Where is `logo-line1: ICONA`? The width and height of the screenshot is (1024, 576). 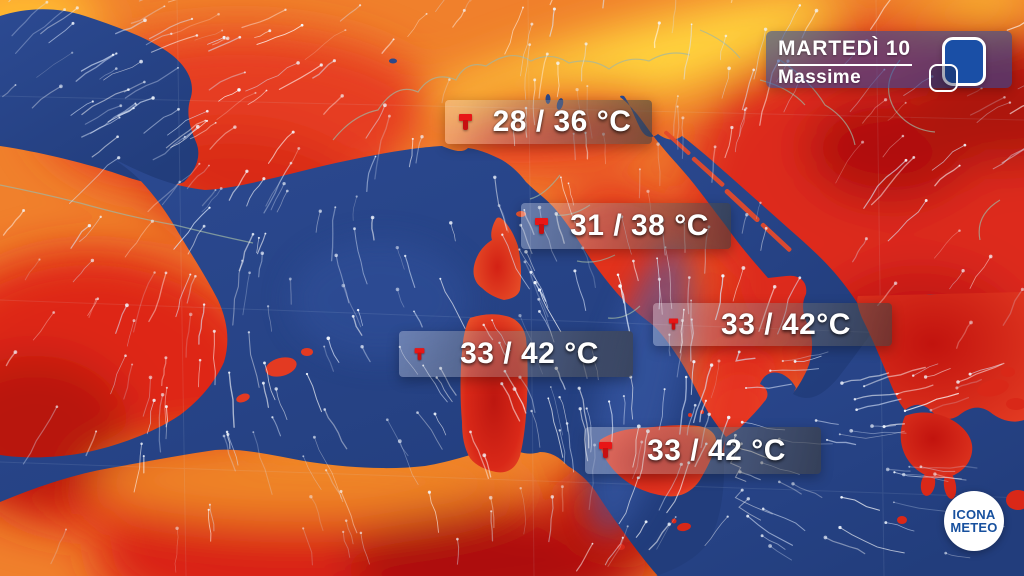 logo-line1: ICONA is located at coordinates (974, 514).